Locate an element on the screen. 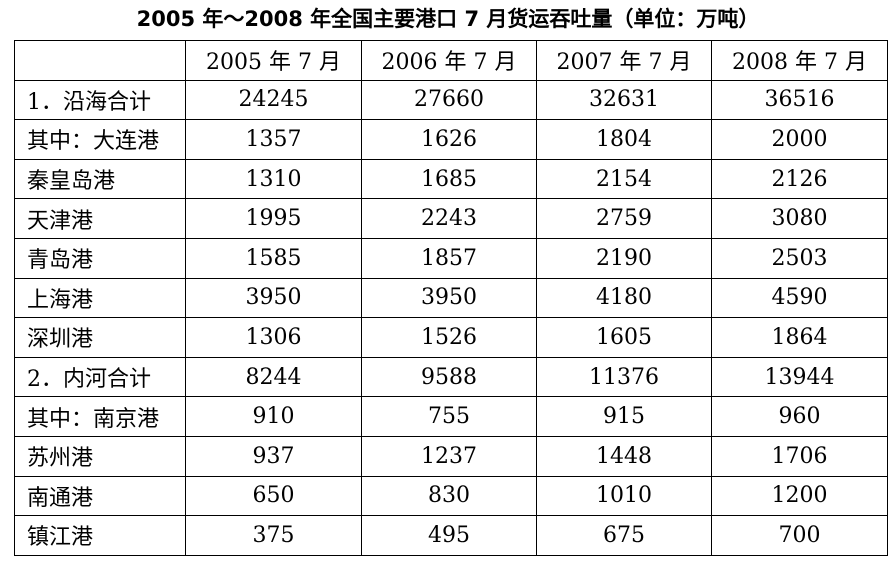 The image size is (896, 562). value-cell: 27660 is located at coordinates (449, 100).